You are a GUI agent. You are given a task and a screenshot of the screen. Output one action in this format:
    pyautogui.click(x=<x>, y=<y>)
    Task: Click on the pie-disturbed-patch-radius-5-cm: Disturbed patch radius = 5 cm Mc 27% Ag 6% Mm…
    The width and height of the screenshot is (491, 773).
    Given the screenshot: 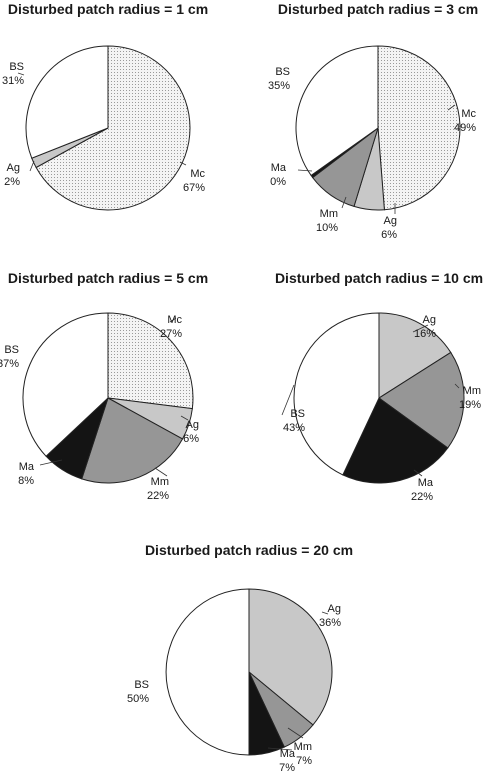 What is the action you would take?
    pyautogui.click(x=104, y=386)
    